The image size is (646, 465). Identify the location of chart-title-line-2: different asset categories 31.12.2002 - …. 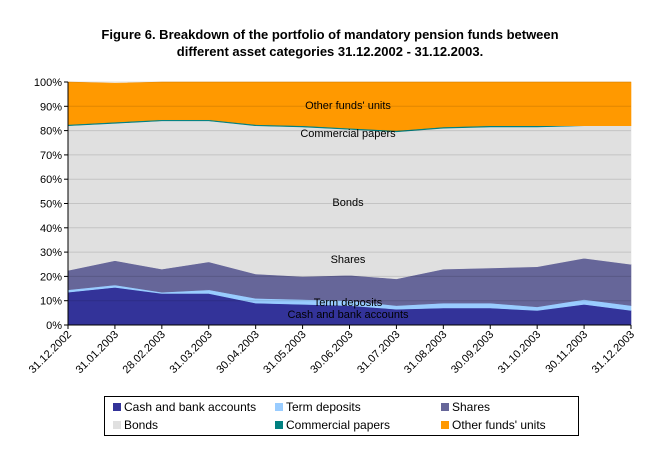
(330, 51).